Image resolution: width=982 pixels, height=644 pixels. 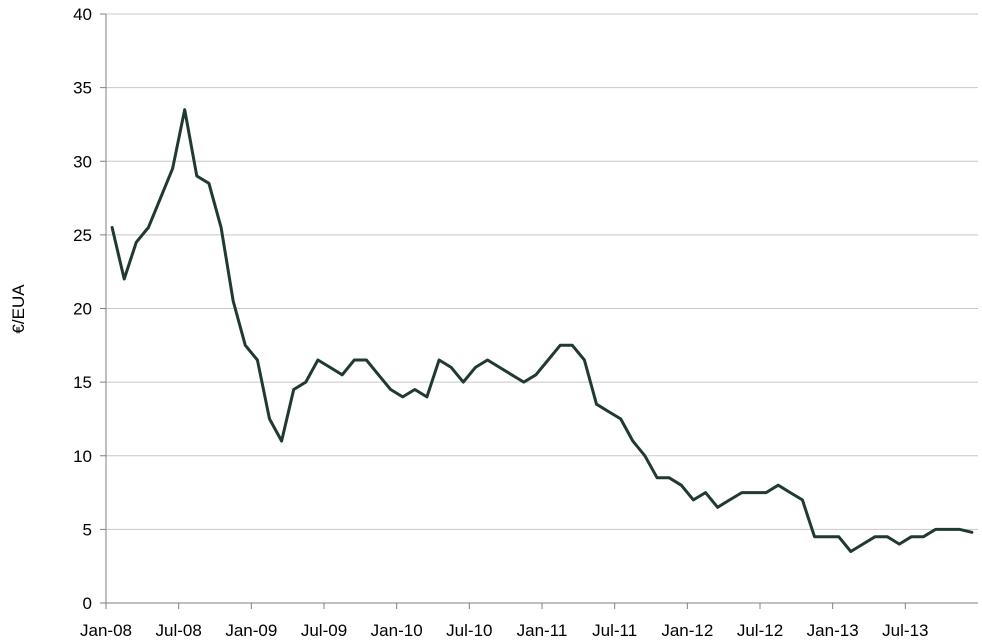 I want to click on x-tick-label: Jul-13, so click(x=905, y=630).